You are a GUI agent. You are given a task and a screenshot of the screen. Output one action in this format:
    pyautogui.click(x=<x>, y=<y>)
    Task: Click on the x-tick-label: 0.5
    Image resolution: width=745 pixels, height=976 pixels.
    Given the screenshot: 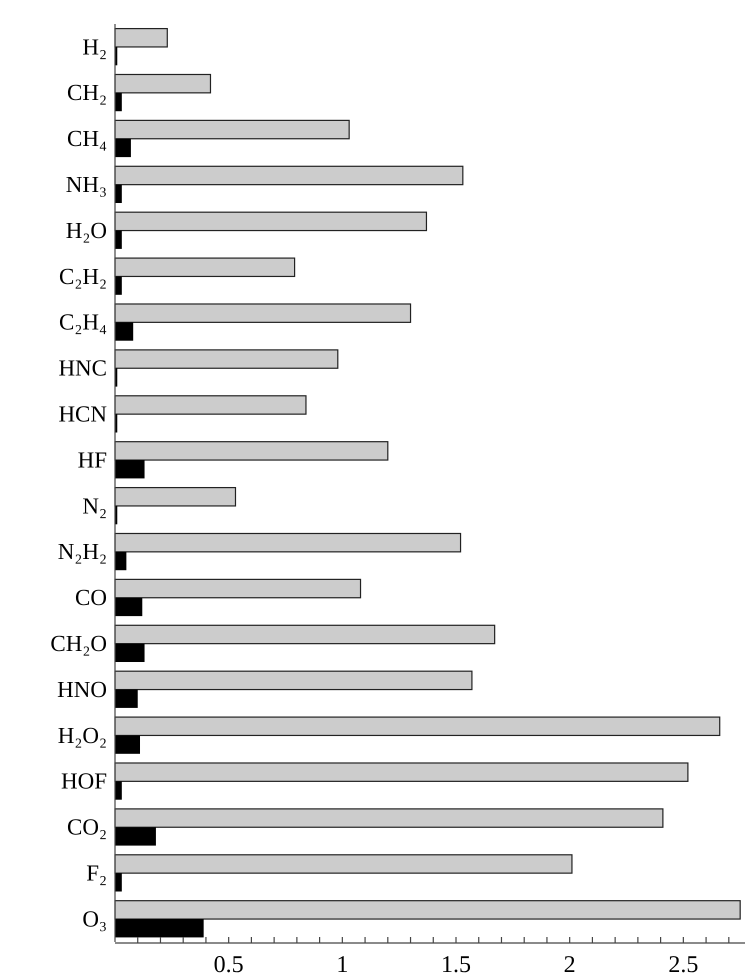 What is the action you would take?
    pyautogui.click(x=229, y=964)
    